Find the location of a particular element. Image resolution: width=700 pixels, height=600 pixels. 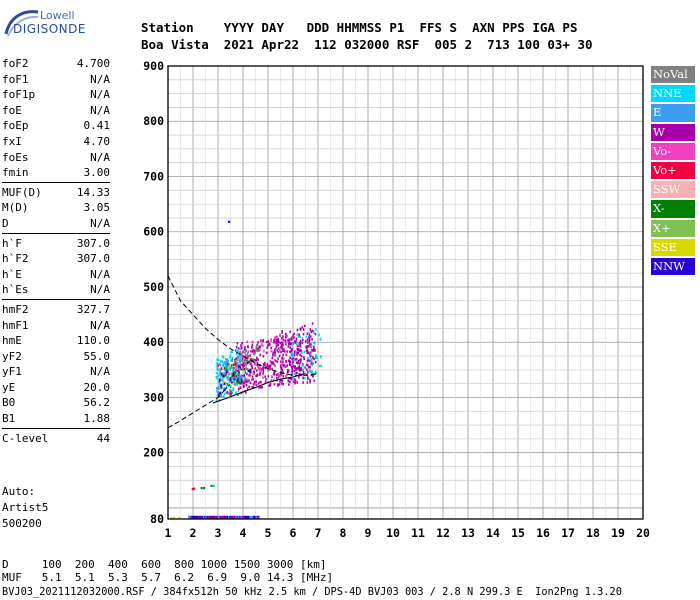

param-label: yE is located at coordinates (9, 387).